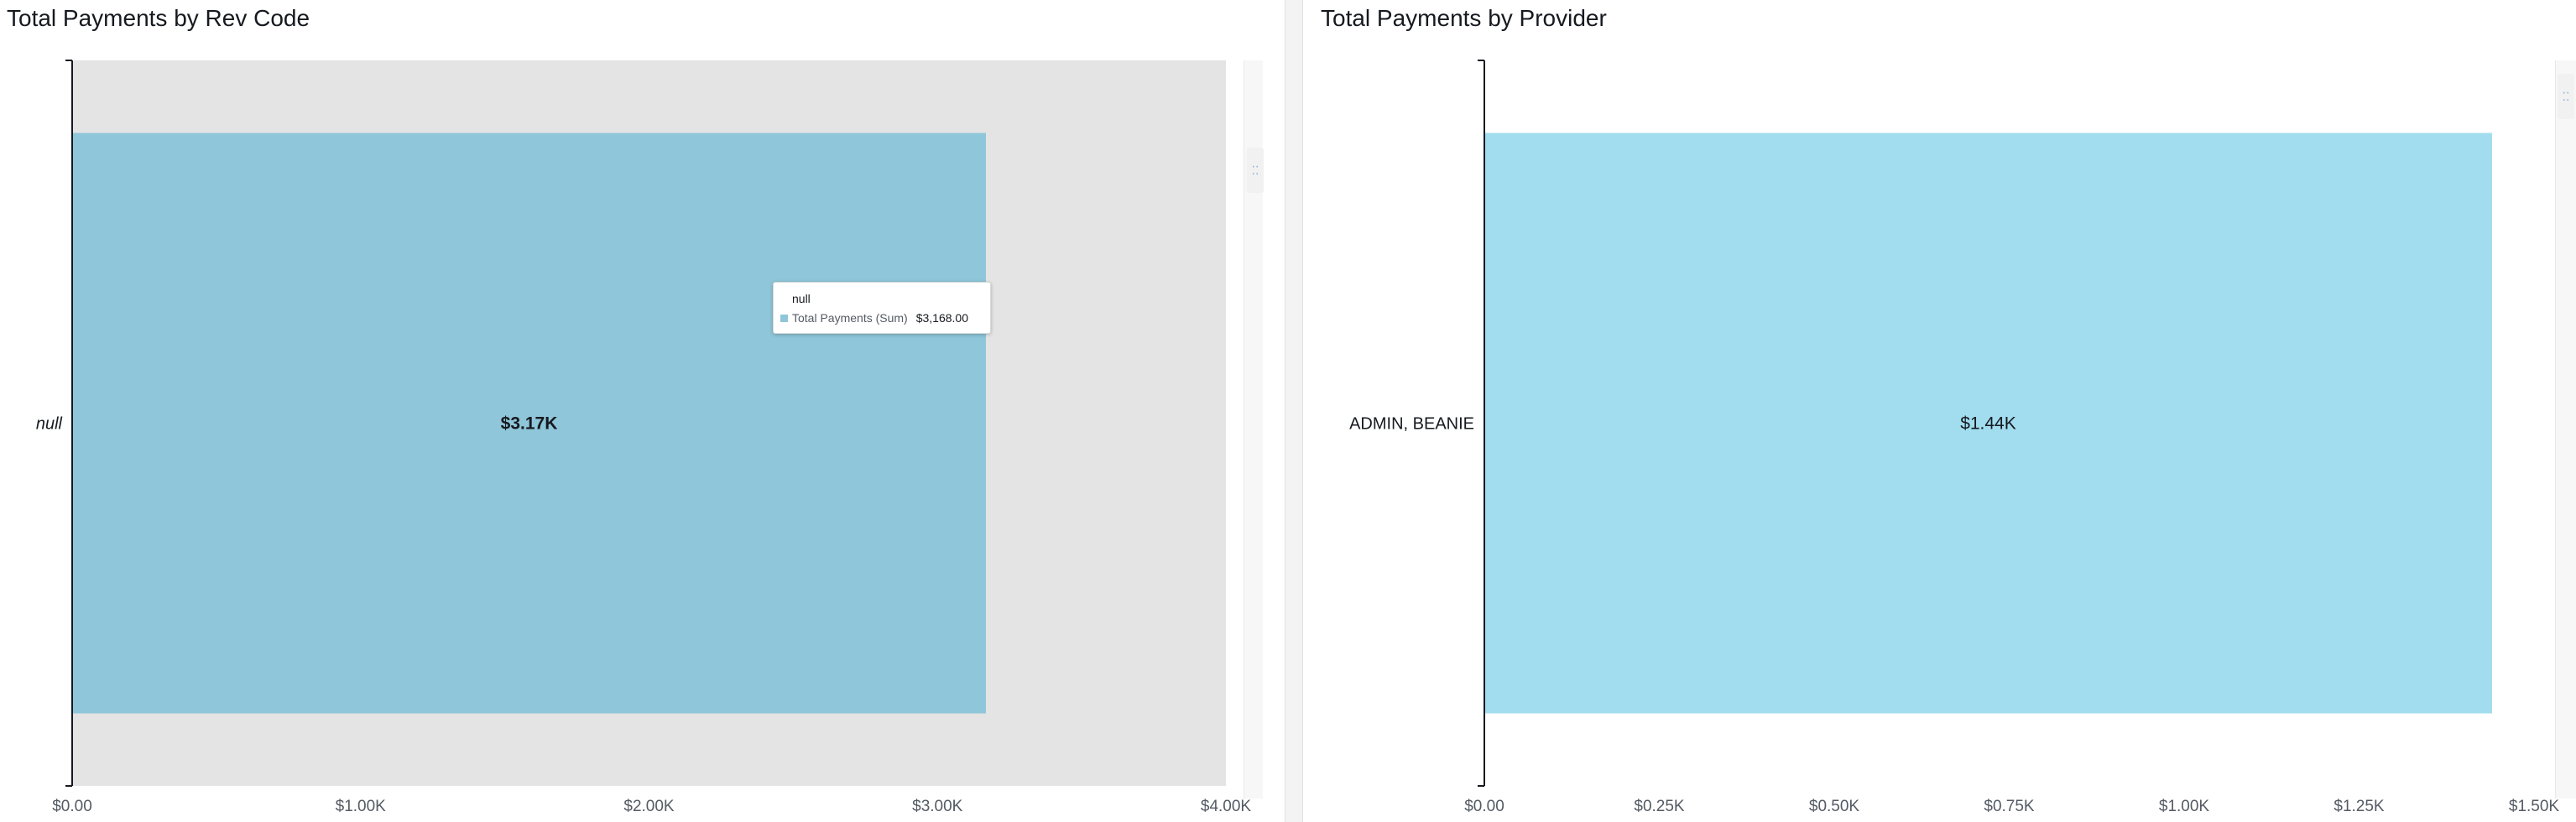  I want to click on provider-scrollbar, so click(2565, 429).